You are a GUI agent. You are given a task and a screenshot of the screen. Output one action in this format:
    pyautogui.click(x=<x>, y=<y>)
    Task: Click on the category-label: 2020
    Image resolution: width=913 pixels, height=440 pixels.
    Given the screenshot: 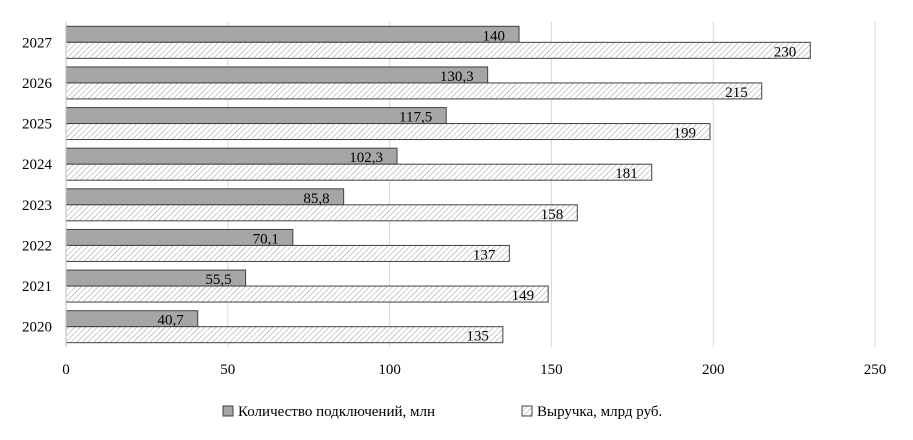 What is the action you would take?
    pyautogui.click(x=37, y=328)
    